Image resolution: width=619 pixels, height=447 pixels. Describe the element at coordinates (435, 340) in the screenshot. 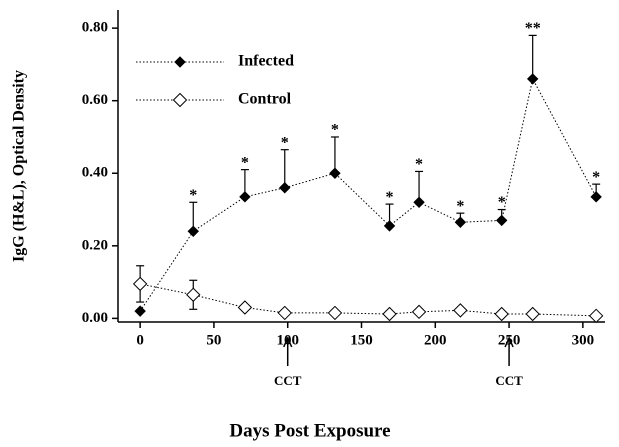

I see `x-tick-label: 200` at that location.